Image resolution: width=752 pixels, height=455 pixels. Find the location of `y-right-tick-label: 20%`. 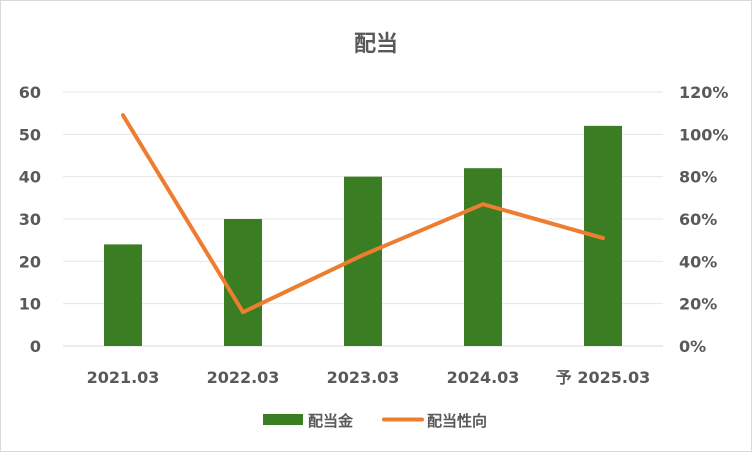

y-right-tick-label: 20% is located at coordinates (698, 304).